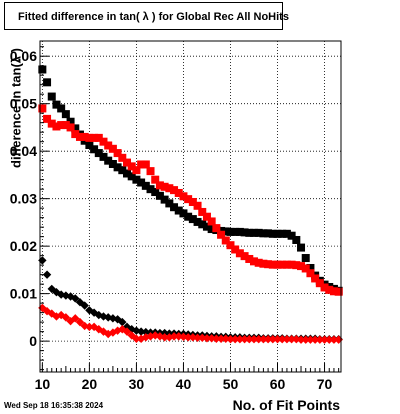 This screenshot has height=414, width=400. What do you see at coordinates (23, 56) in the screenshot?
I see `y-tick-label: 0.06` at bounding box center [23, 56].